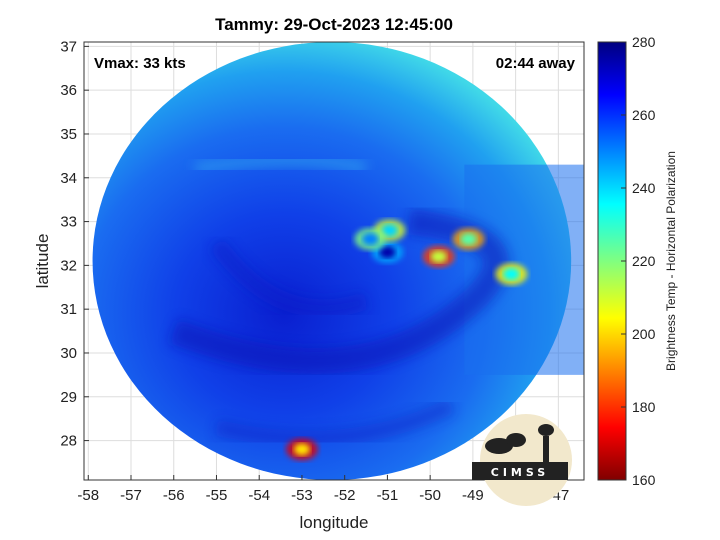 Image resolution: width=720 pixels, height=540 pixels. I want to click on x-axis-label: longitude, so click(333, 522).